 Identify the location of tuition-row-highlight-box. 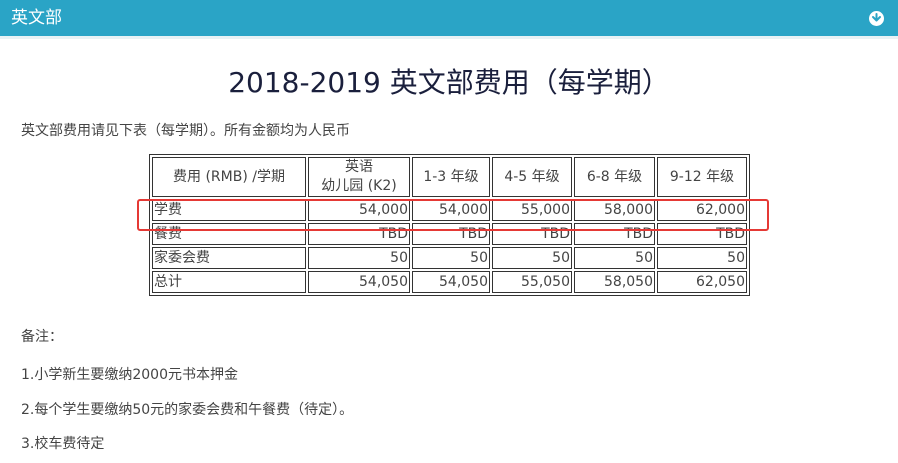
(453, 215).